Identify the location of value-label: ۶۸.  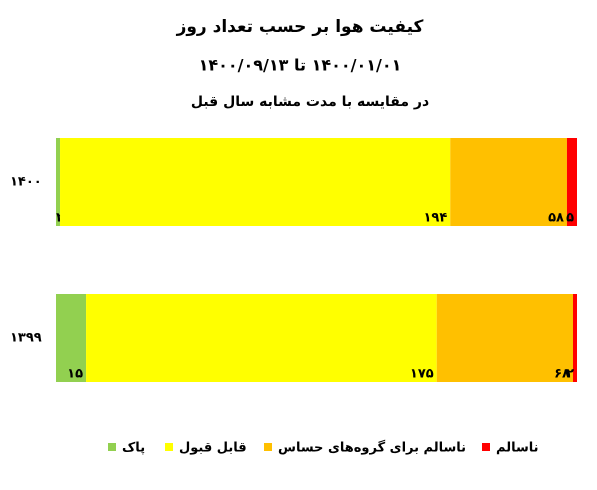
(562, 374).